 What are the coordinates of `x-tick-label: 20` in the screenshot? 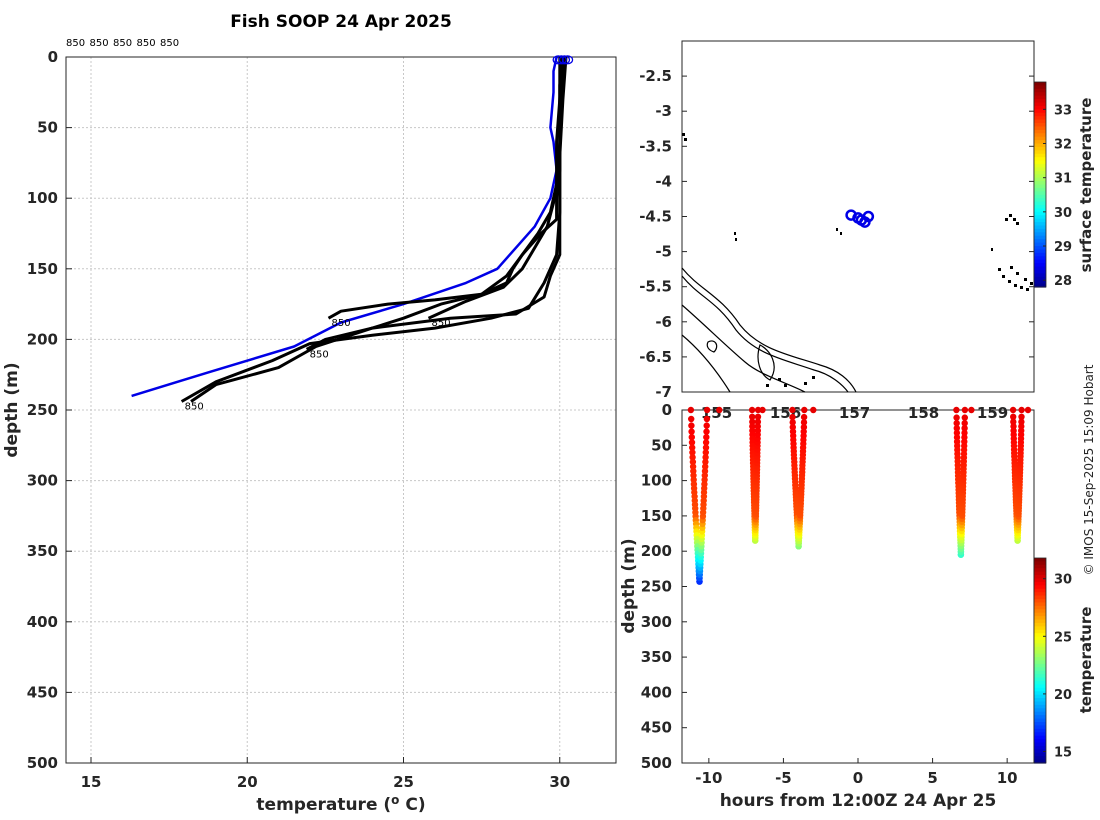 It's located at (247, 782).